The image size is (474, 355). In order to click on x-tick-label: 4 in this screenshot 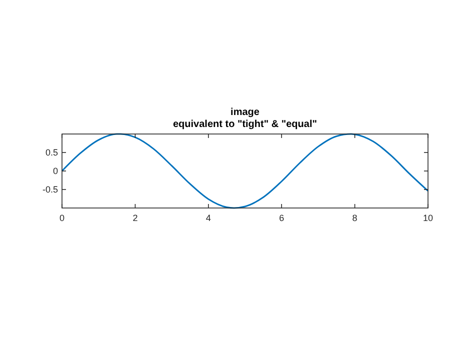, I will do `click(208, 218)`.